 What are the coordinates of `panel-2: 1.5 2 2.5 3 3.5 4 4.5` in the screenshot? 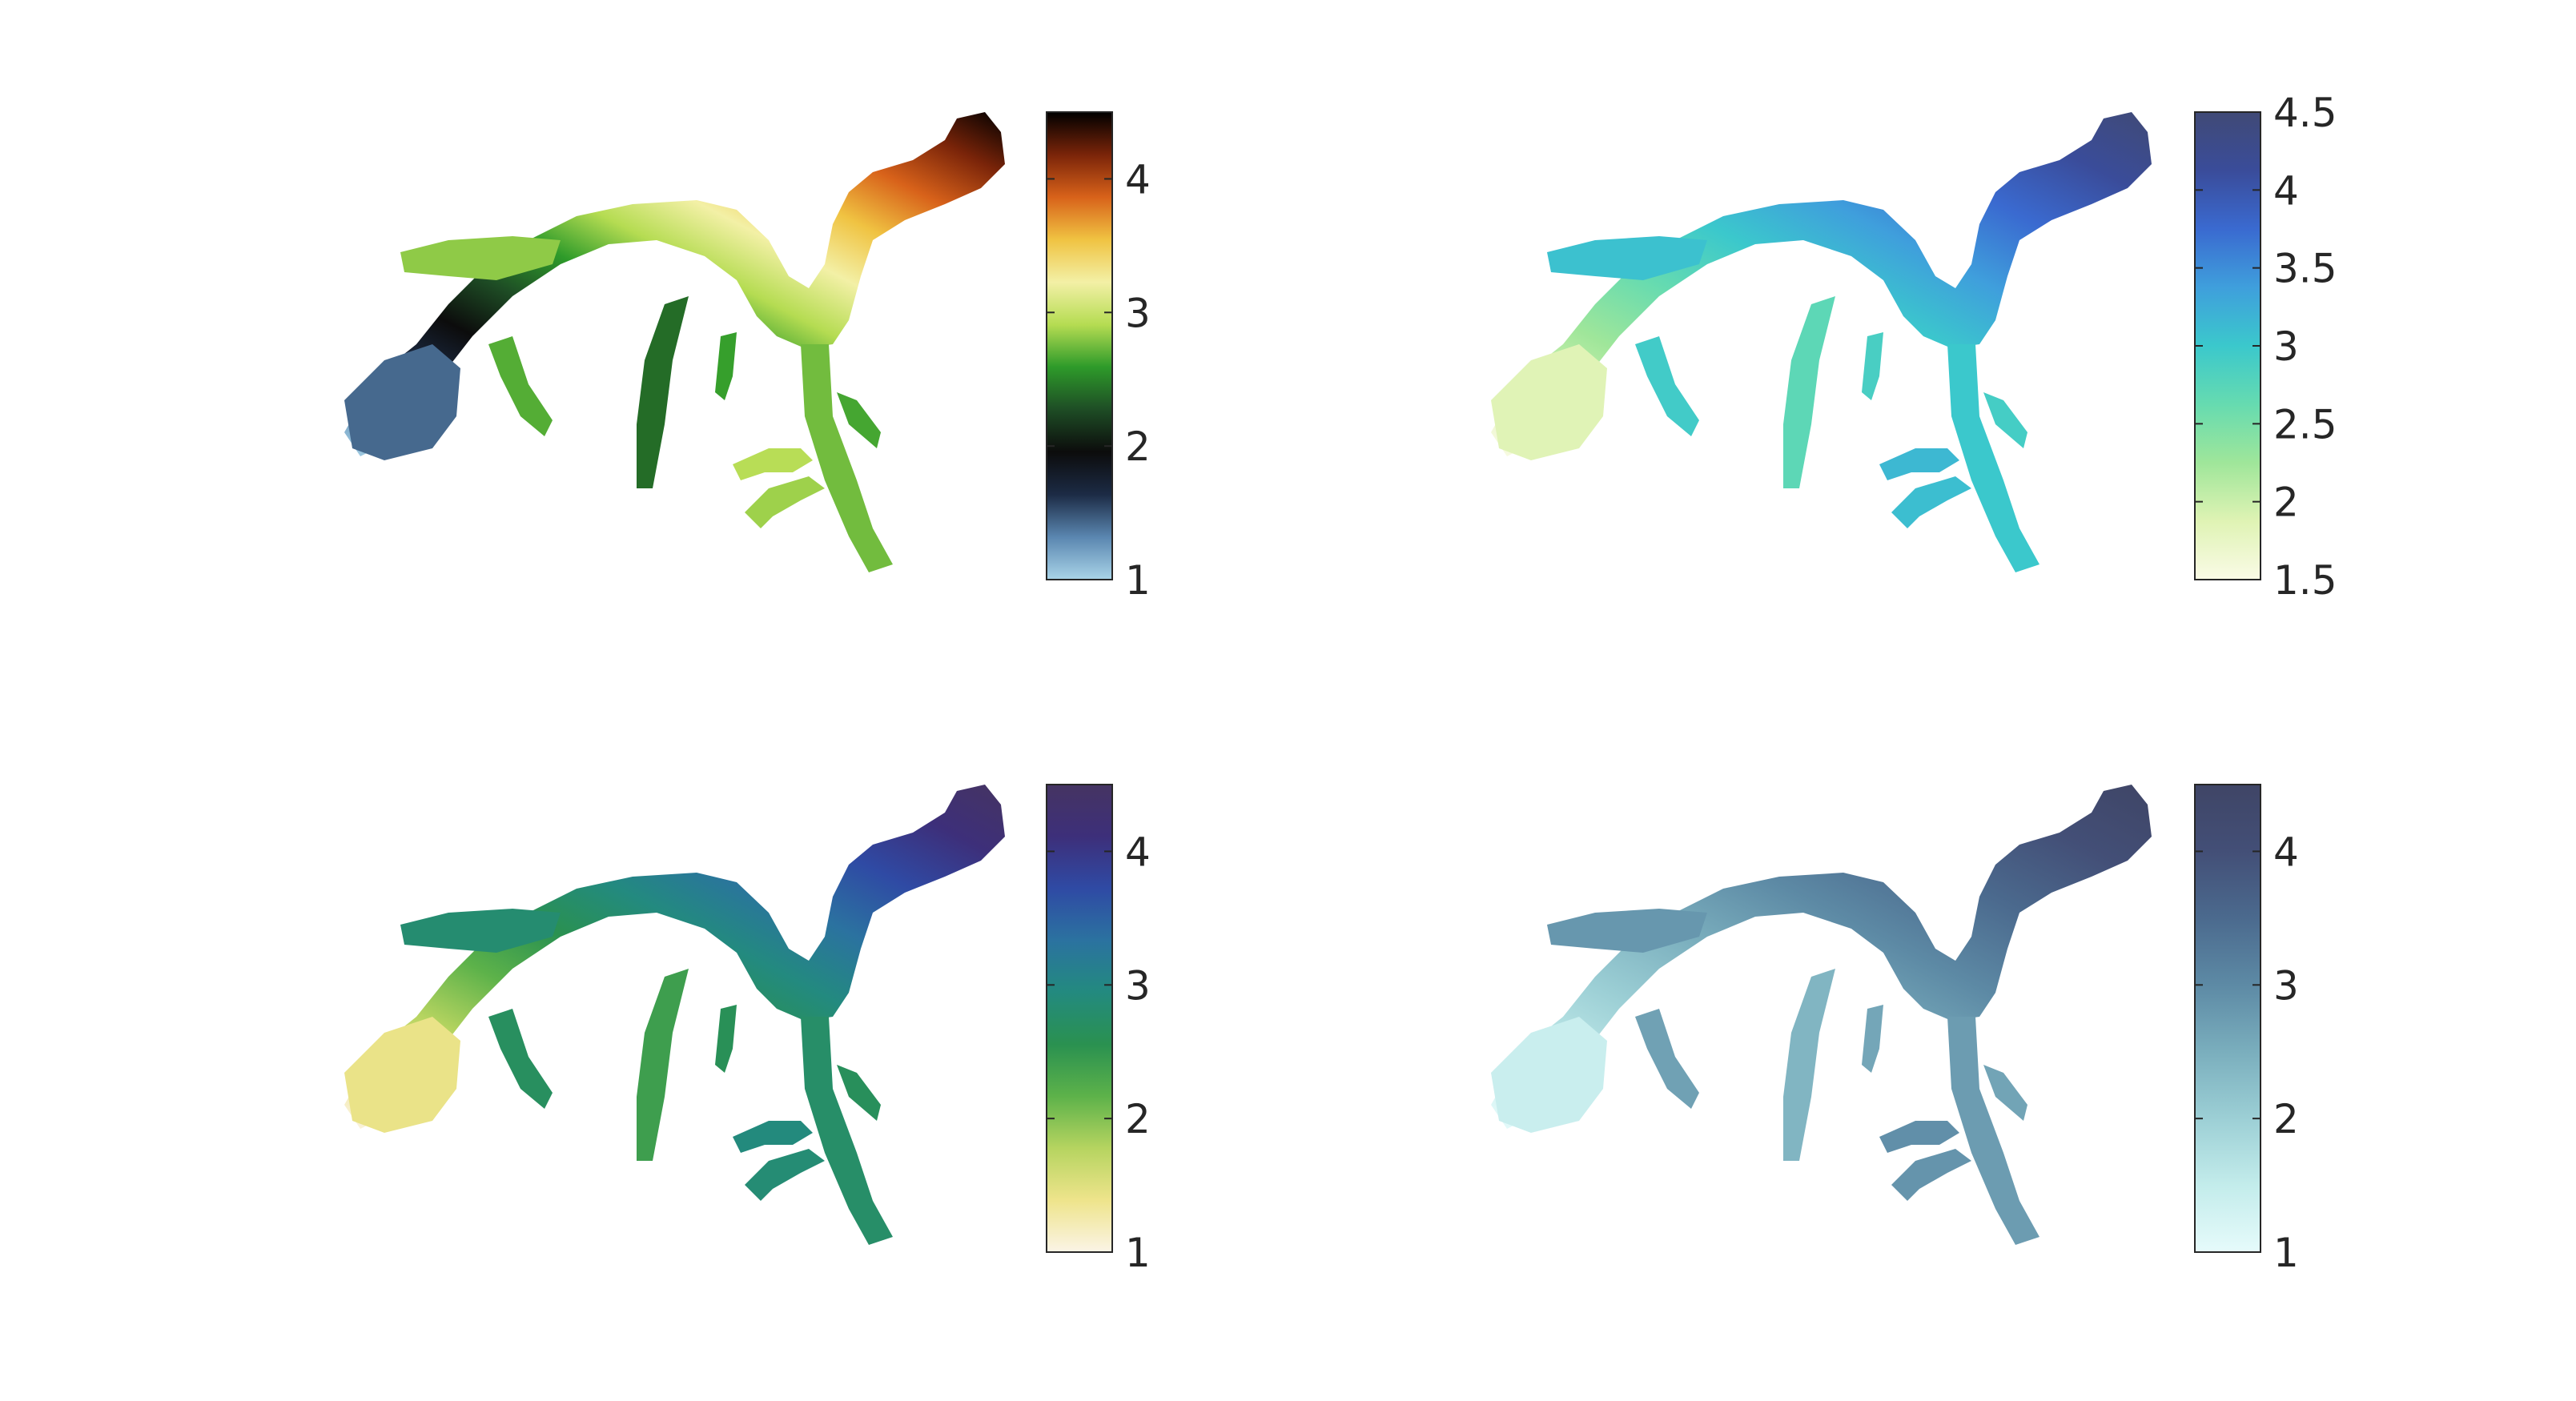 It's located at (1914, 347).